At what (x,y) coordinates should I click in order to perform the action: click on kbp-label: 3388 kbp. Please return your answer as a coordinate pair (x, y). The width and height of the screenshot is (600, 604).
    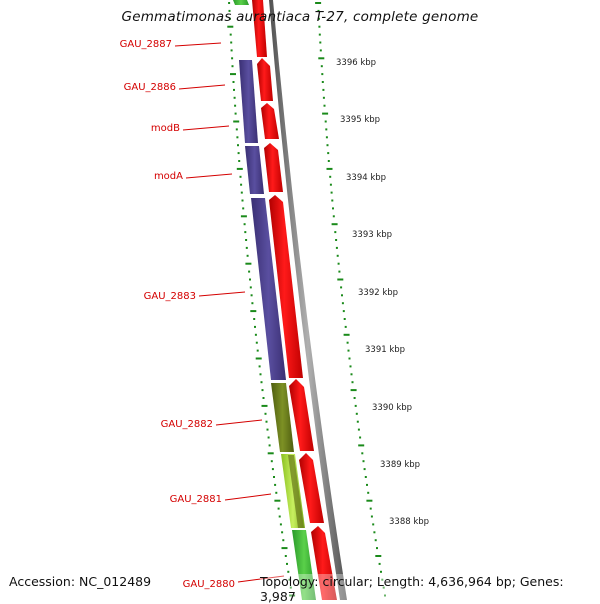
    Looking at the image, I should click on (409, 522).